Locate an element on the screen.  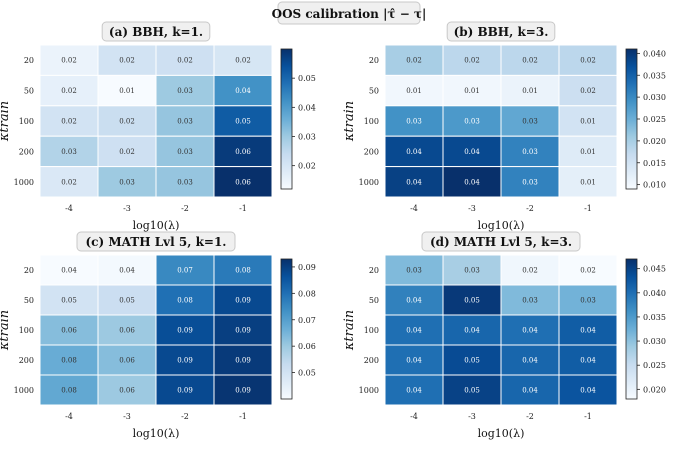
cell-label-r3-c1: 0.05 is located at coordinates (472, 361).